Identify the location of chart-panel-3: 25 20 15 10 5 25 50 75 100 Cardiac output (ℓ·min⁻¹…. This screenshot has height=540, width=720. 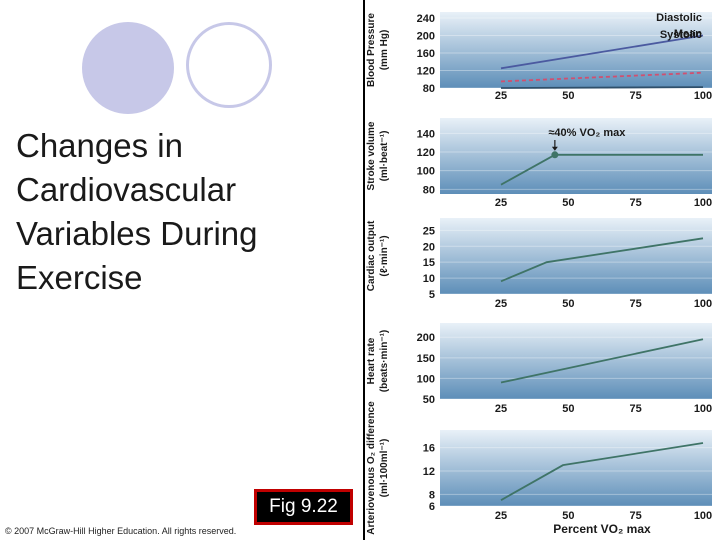
(539, 264).